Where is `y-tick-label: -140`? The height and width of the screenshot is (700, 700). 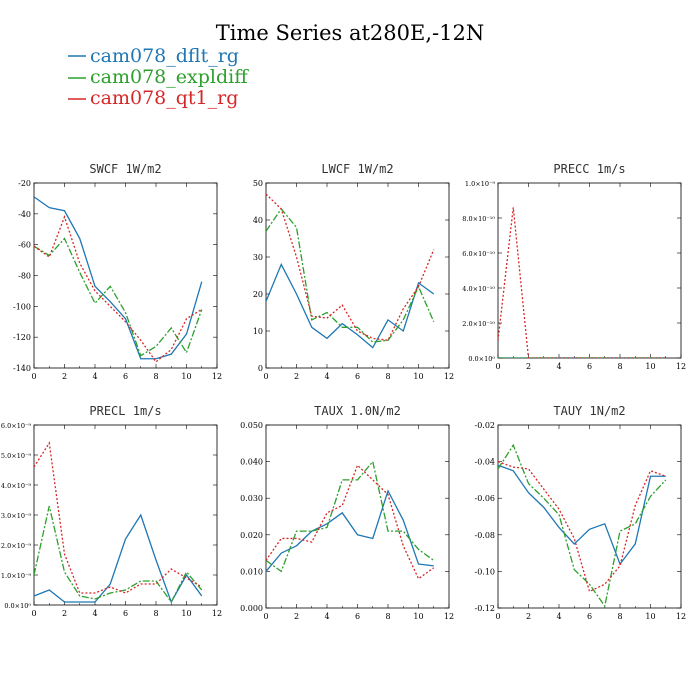 y-tick-label: -140 is located at coordinates (22, 368).